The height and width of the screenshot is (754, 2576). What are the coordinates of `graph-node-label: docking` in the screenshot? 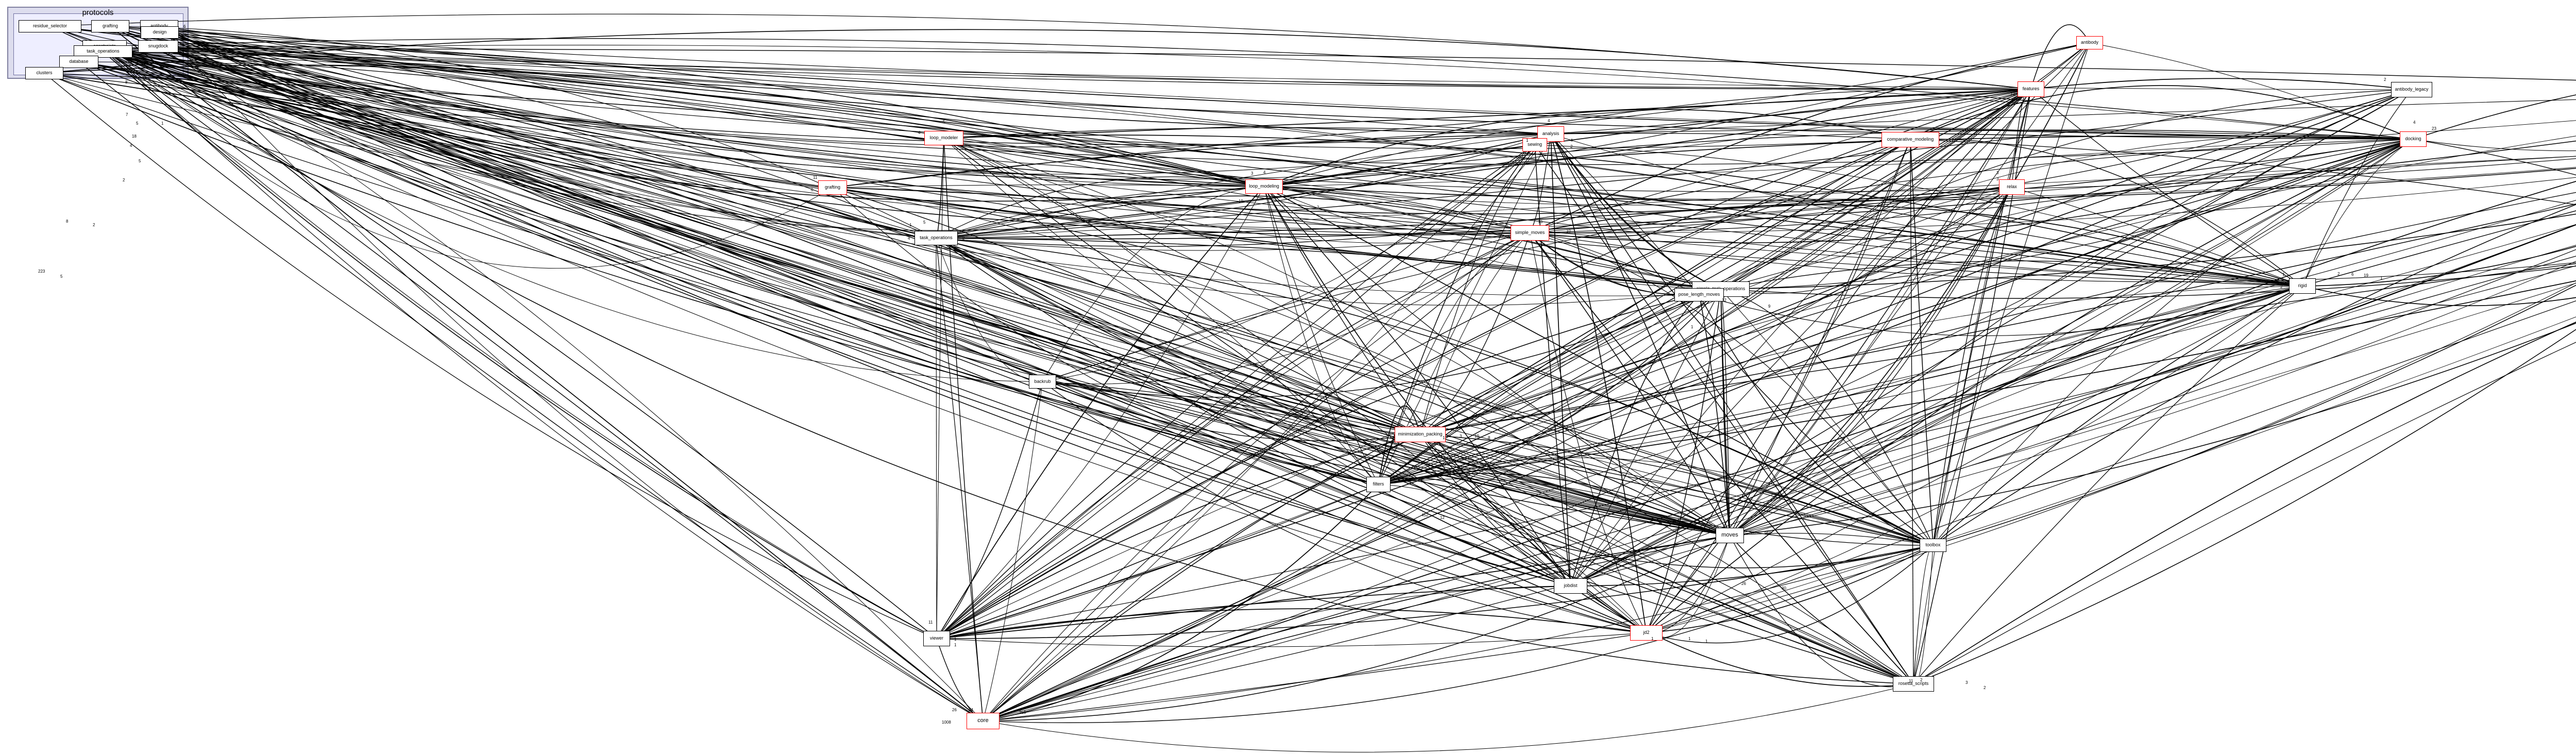 It's located at (2413, 139).